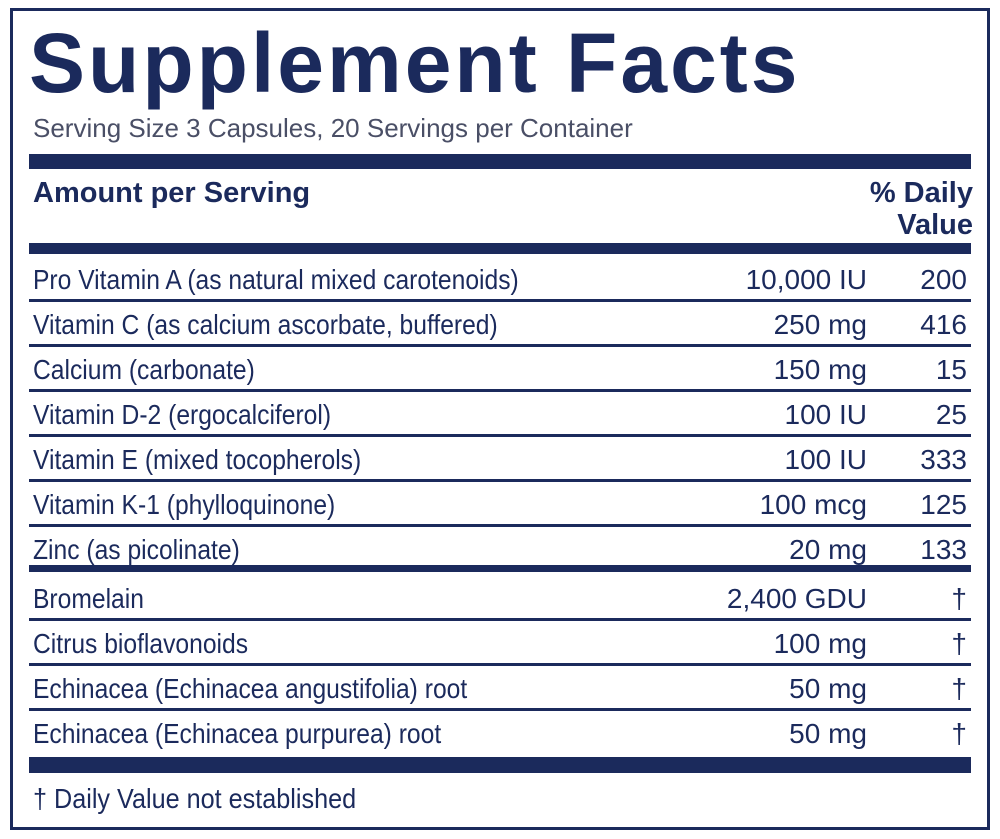  Describe the element at coordinates (828, 549) in the screenshot. I see `amount: 20 mg` at that location.